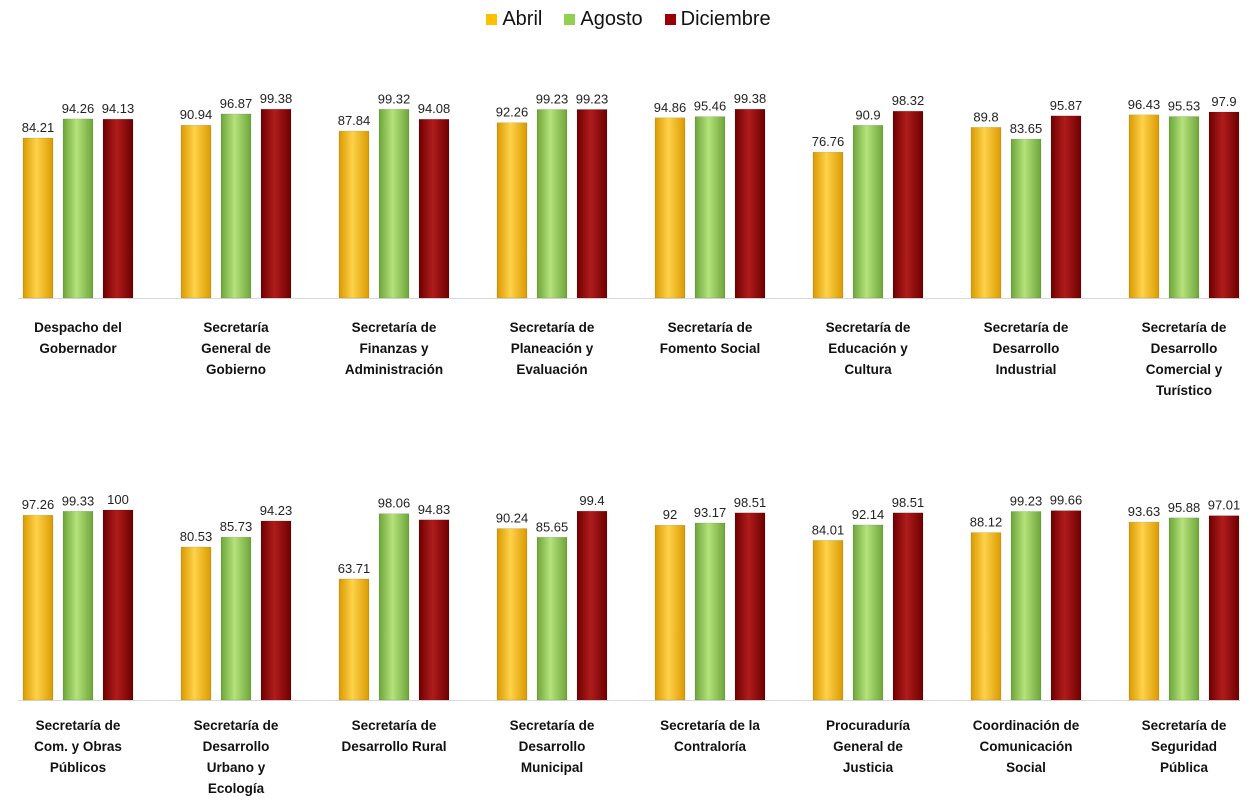  Describe the element at coordinates (236, 348) in the screenshot. I see `category-label-secretaria-general-de-gobierno-line-2: General de` at that location.